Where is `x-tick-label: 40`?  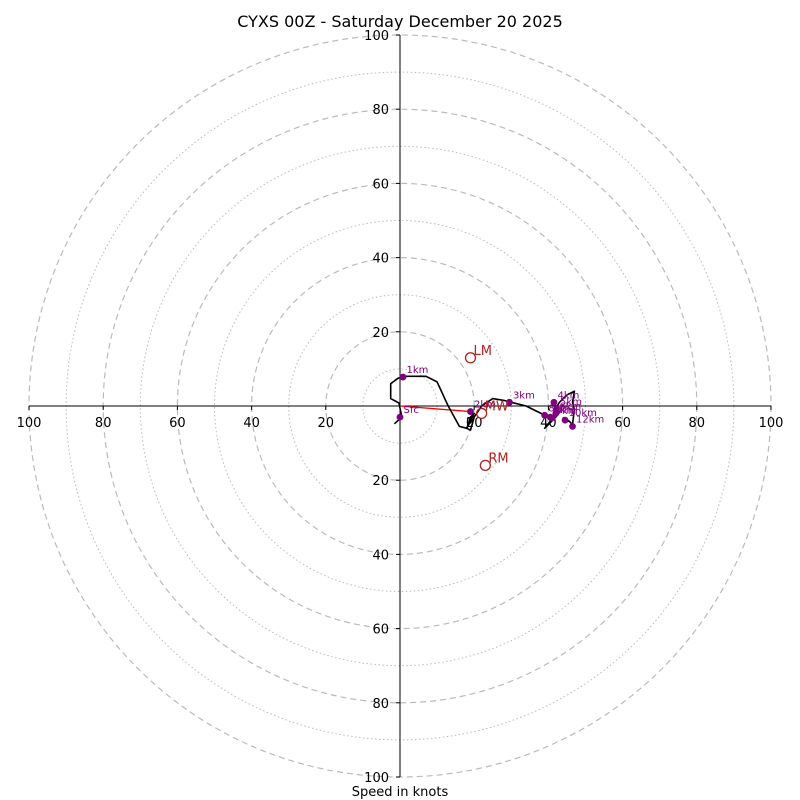
x-tick-label: 40 is located at coordinates (251, 423).